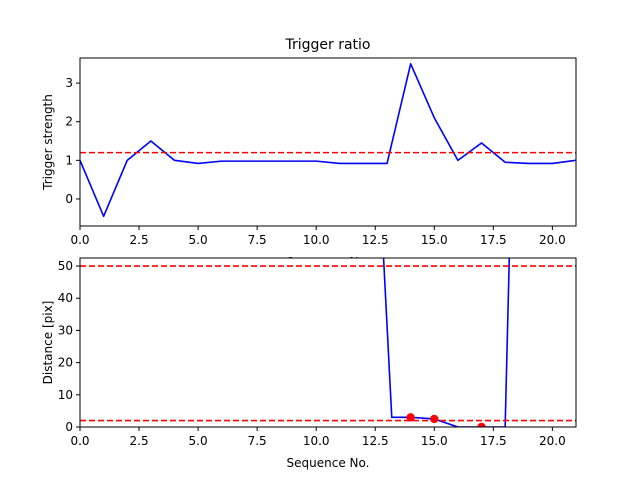 The image size is (640, 480). I want to click on y-tick-label: 20, so click(65, 363).